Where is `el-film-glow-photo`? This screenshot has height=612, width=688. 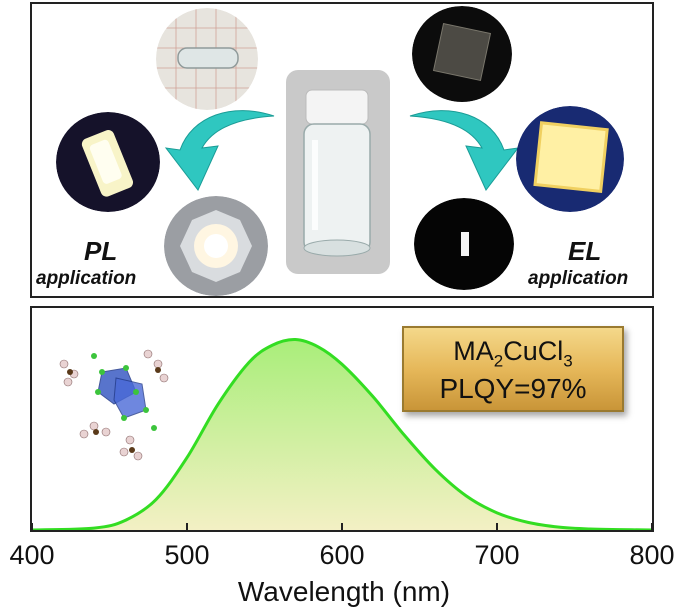 el-film-glow-photo is located at coordinates (570, 159).